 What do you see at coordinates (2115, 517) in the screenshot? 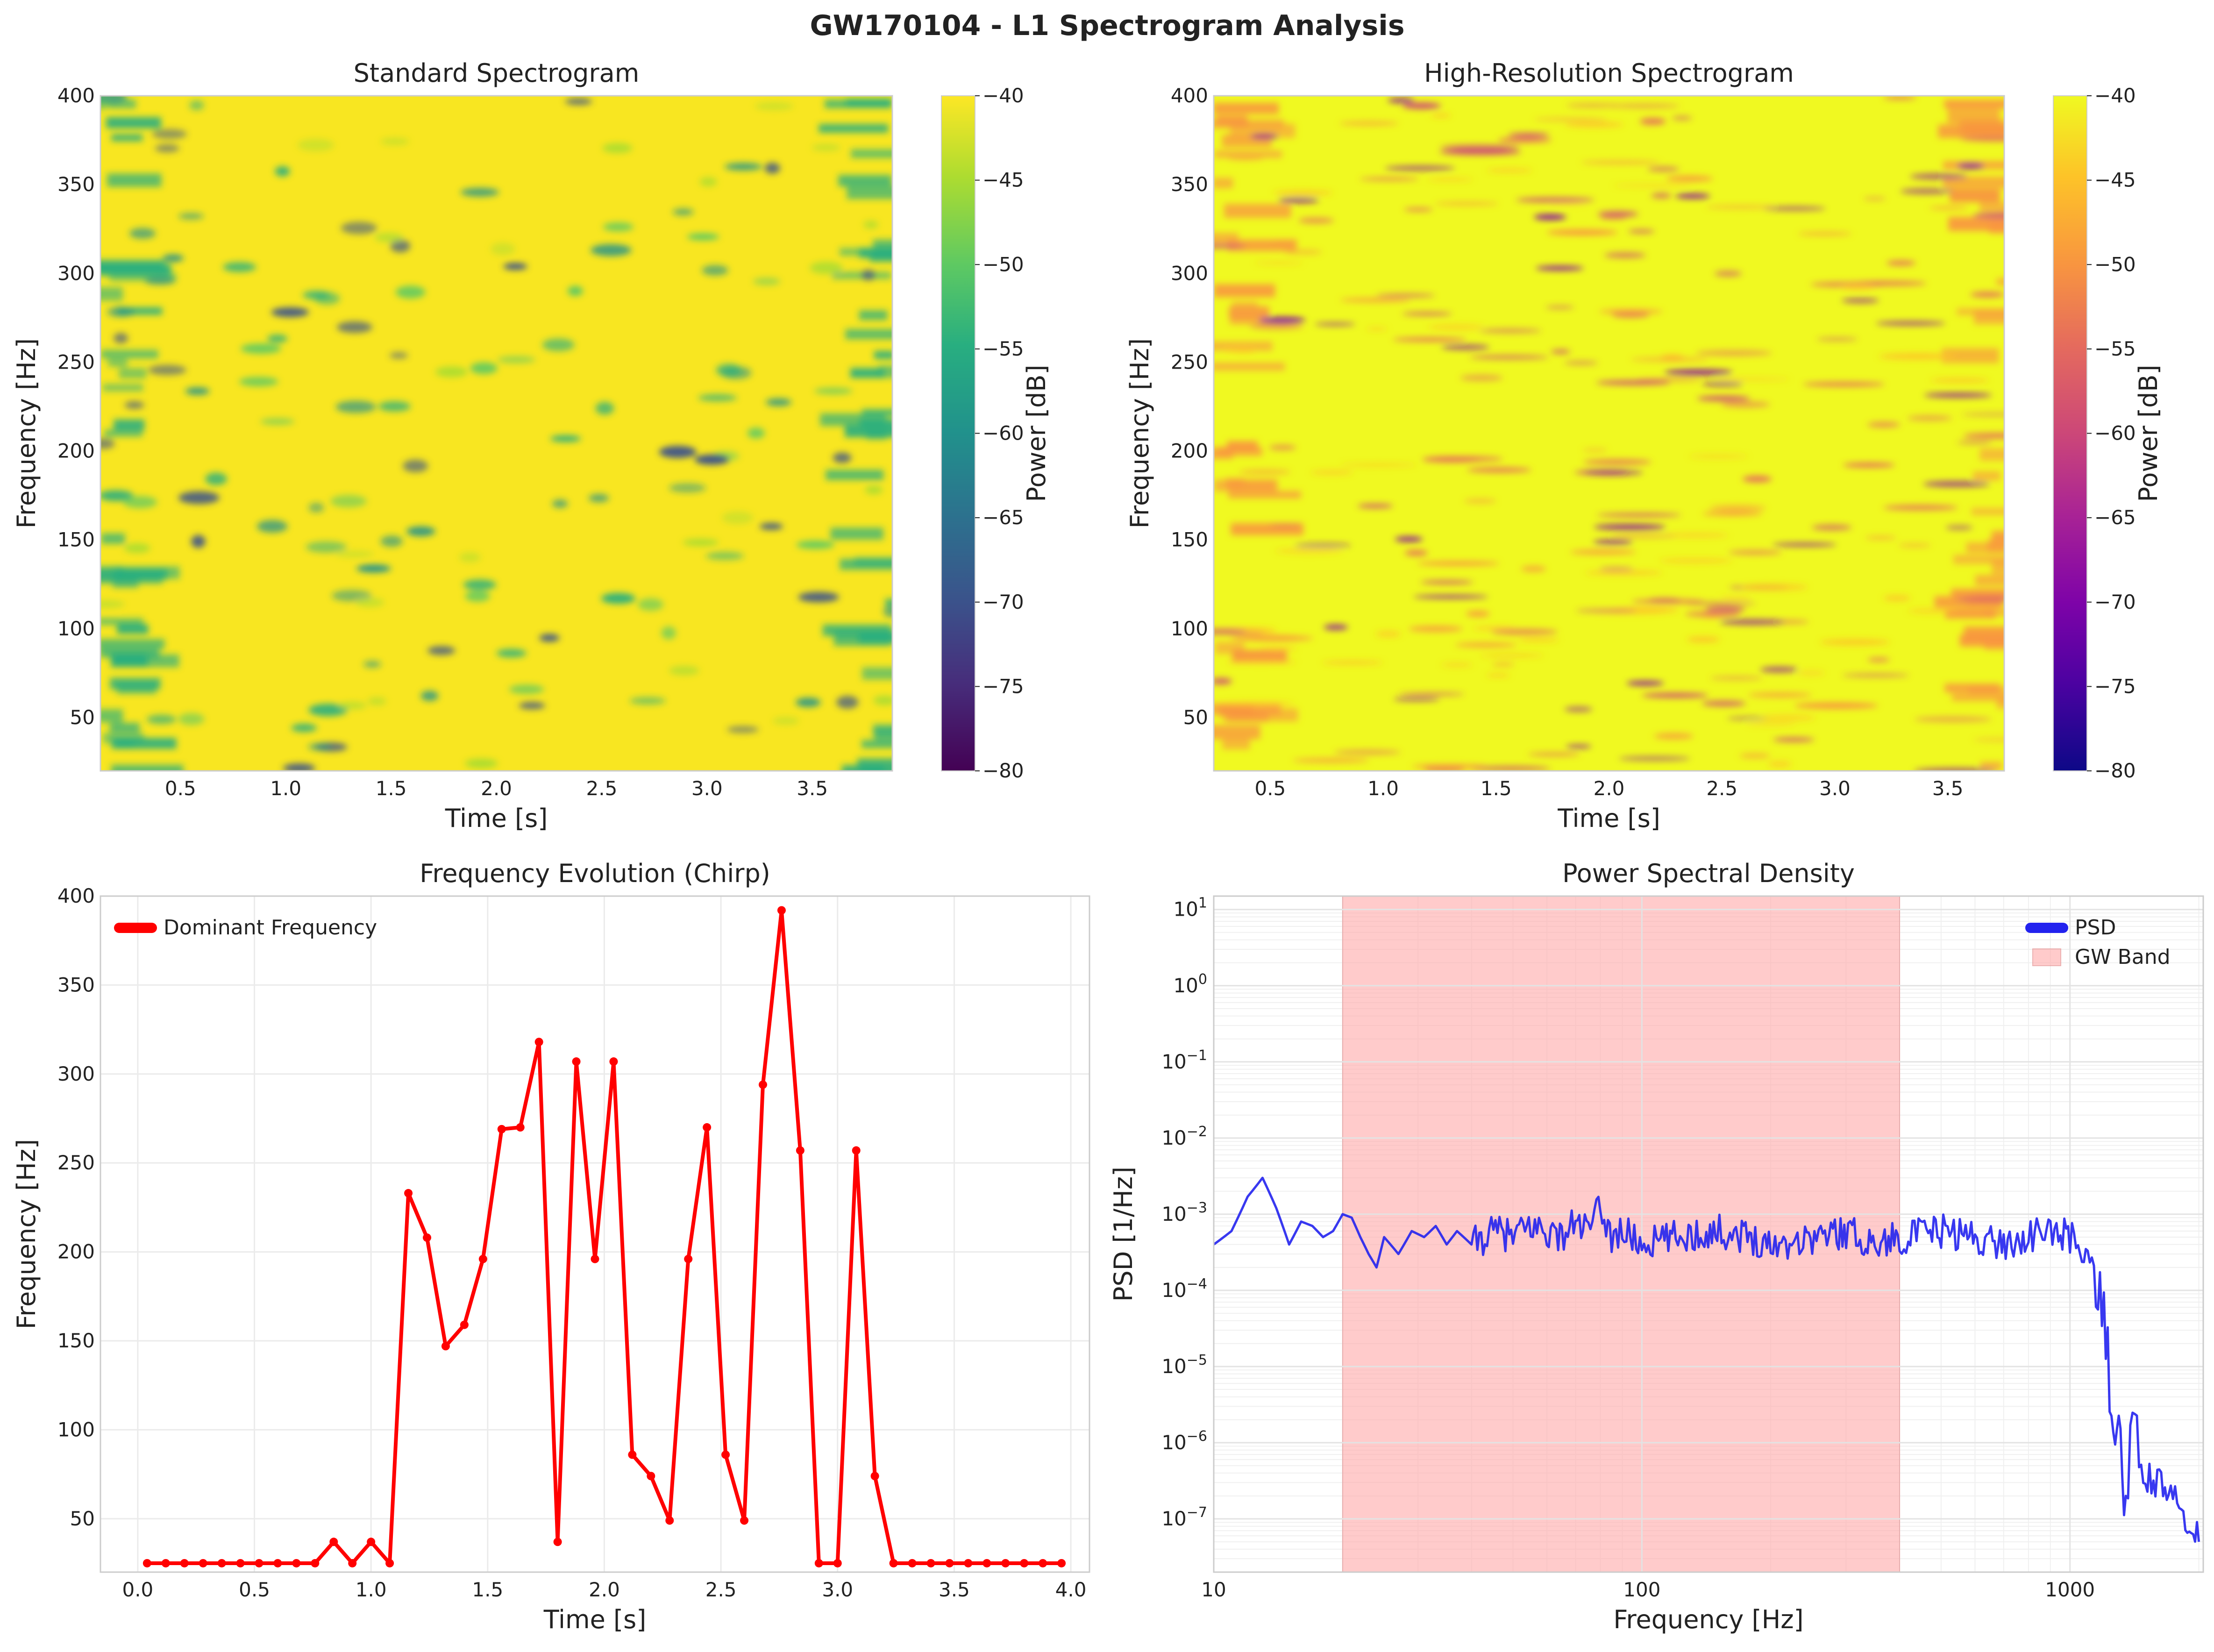
I see `colorbar-tick-label: −65` at bounding box center [2115, 517].